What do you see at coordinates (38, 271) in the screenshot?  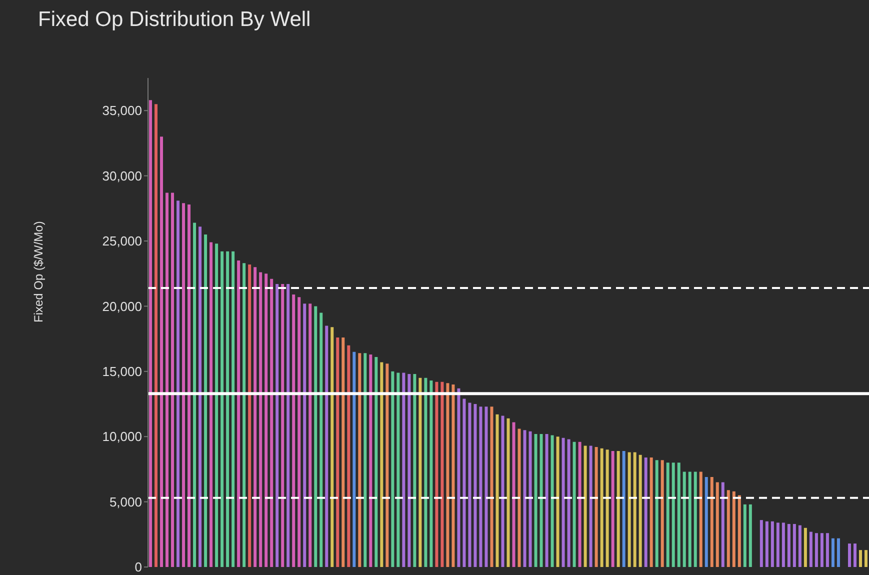 I see `y-axis-title: Fixed Op ($/W/Mo)` at bounding box center [38, 271].